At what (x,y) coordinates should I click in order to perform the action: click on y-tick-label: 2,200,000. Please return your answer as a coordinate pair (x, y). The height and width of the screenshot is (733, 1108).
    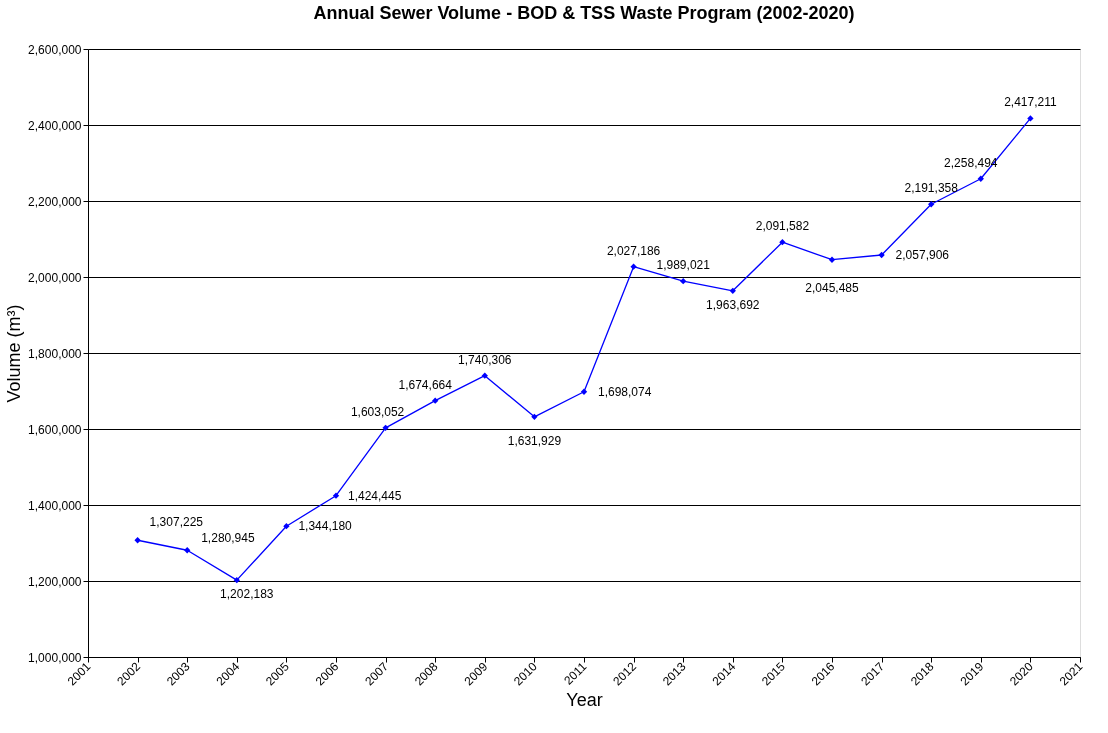
    Looking at the image, I should click on (55, 201).